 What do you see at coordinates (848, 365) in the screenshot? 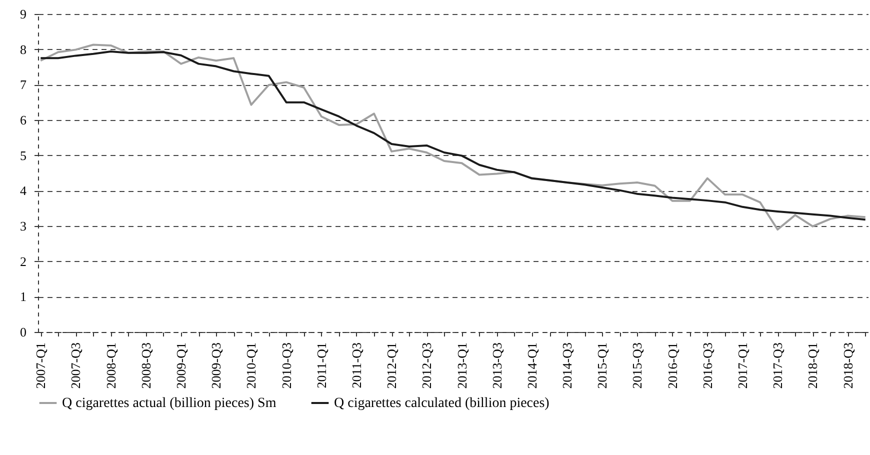
I see `x-tick-label: 2018-Q3` at bounding box center [848, 365].